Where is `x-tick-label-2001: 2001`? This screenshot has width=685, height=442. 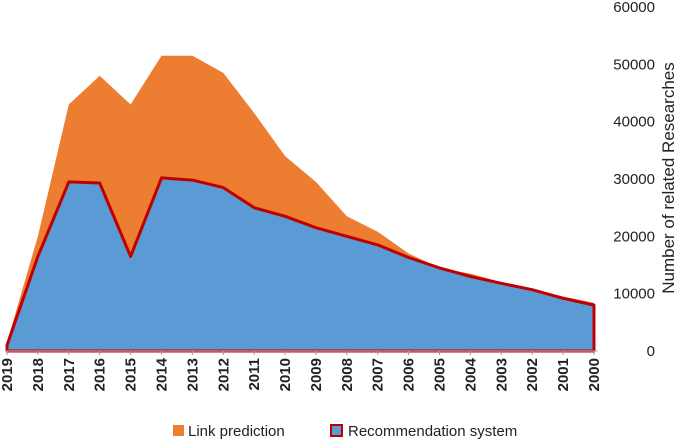 x-tick-label-2001: 2001 is located at coordinates (563, 374).